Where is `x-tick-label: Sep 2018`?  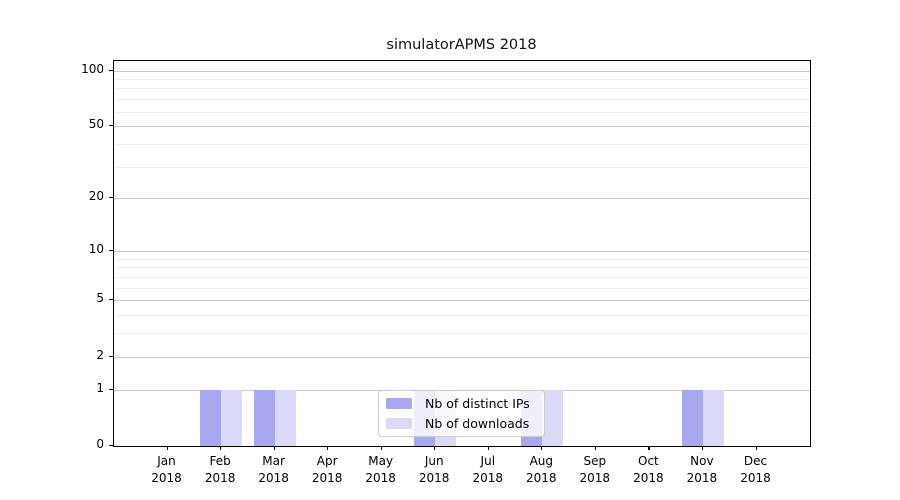 x-tick-label: Sep 2018 is located at coordinates (595, 469).